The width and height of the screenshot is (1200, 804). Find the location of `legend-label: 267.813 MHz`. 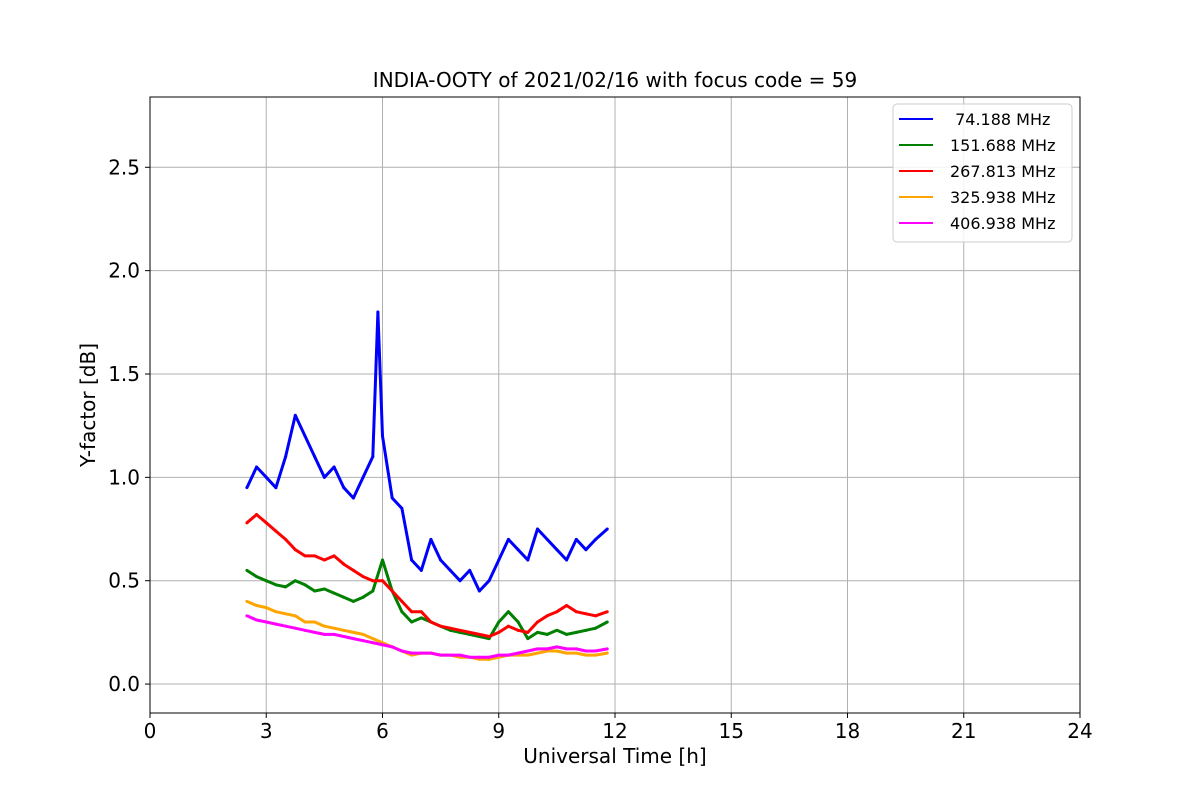

legend-label: 267.813 MHz is located at coordinates (1002, 171).